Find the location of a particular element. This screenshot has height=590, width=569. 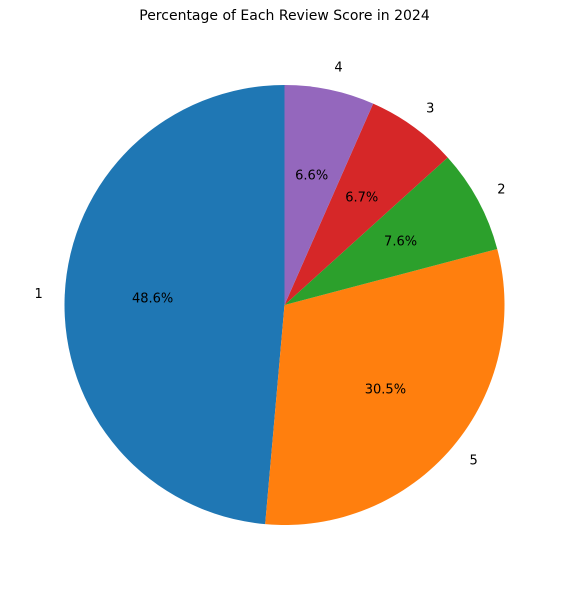

slice-label-2: 2 is located at coordinates (501, 189).